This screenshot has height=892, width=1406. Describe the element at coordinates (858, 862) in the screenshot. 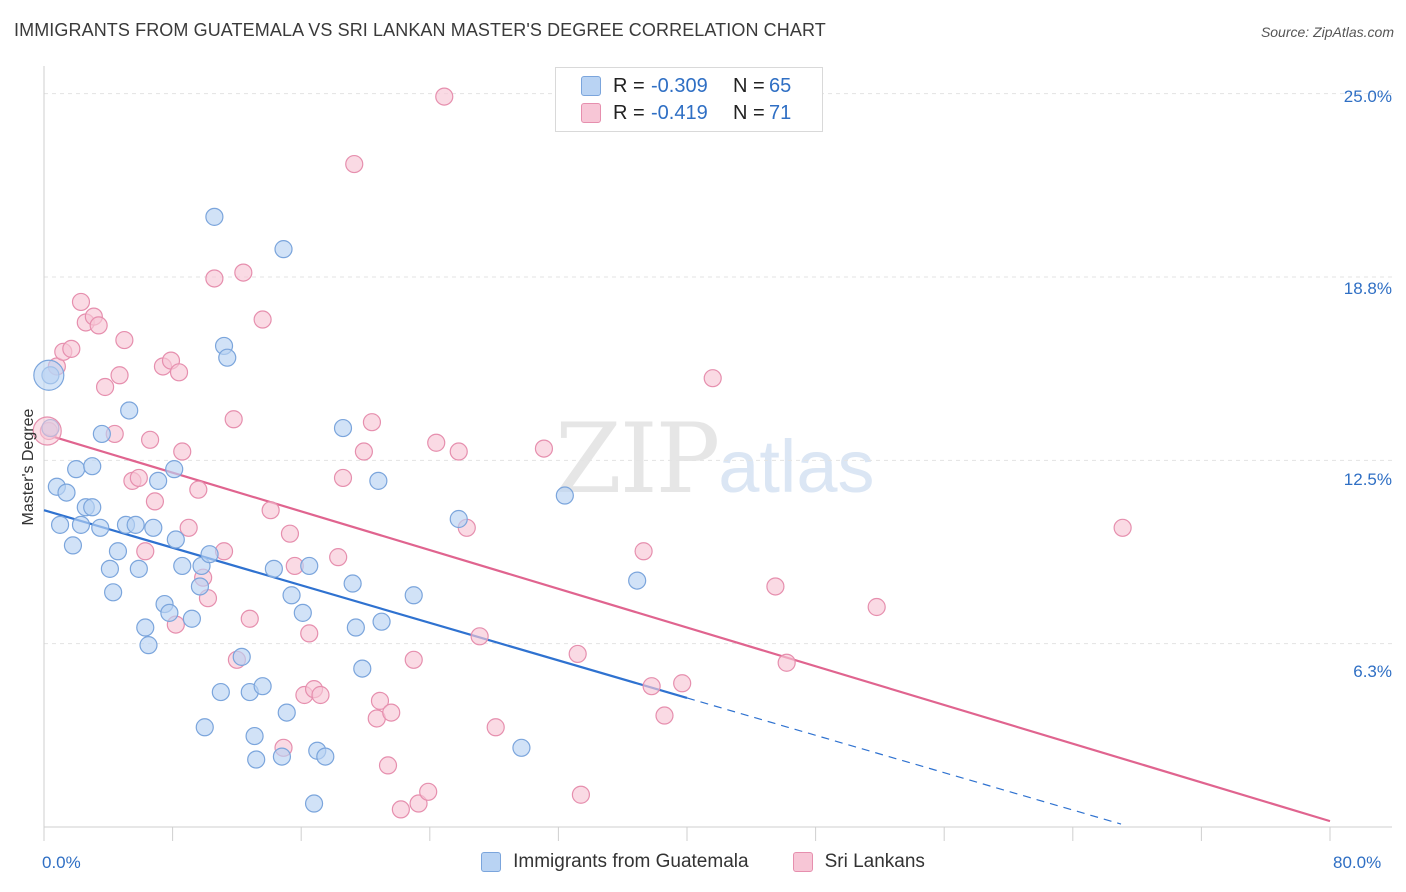

I see `legend-item-srilanka: Sri Lankans` at that location.